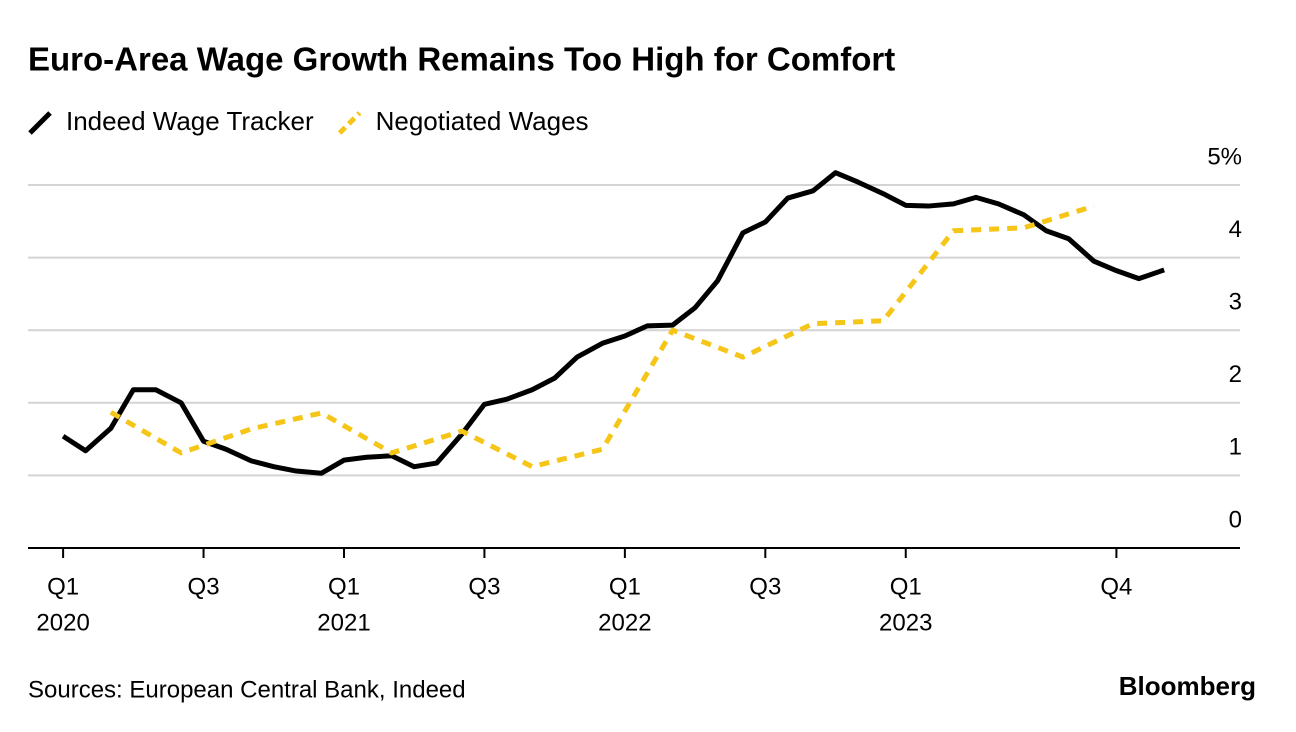 The image size is (1296, 732). I want to click on brand: Bloomberg, so click(1187, 686).